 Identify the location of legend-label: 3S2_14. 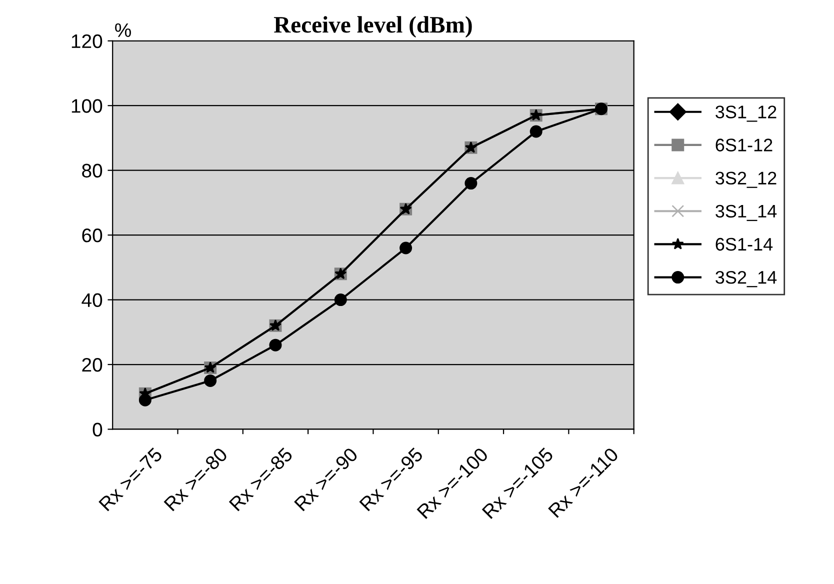
(746, 279).